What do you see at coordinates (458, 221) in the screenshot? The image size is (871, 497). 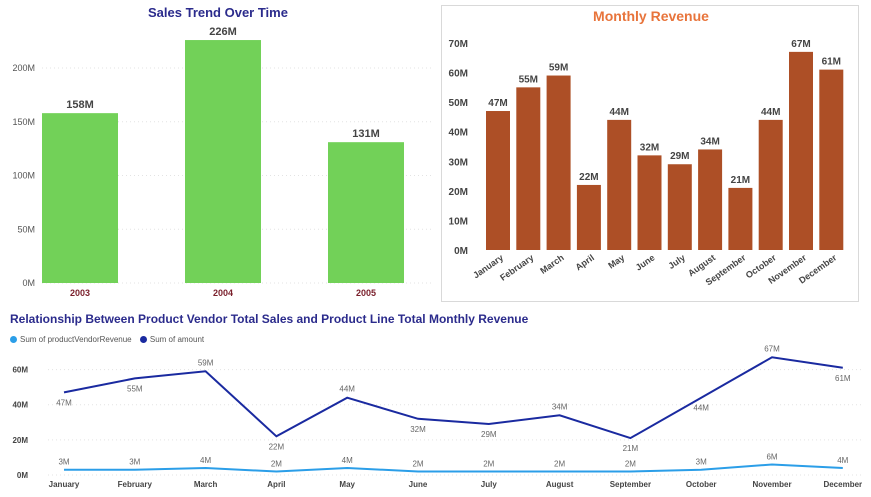 I see `y-tick-label: 10M` at bounding box center [458, 221].